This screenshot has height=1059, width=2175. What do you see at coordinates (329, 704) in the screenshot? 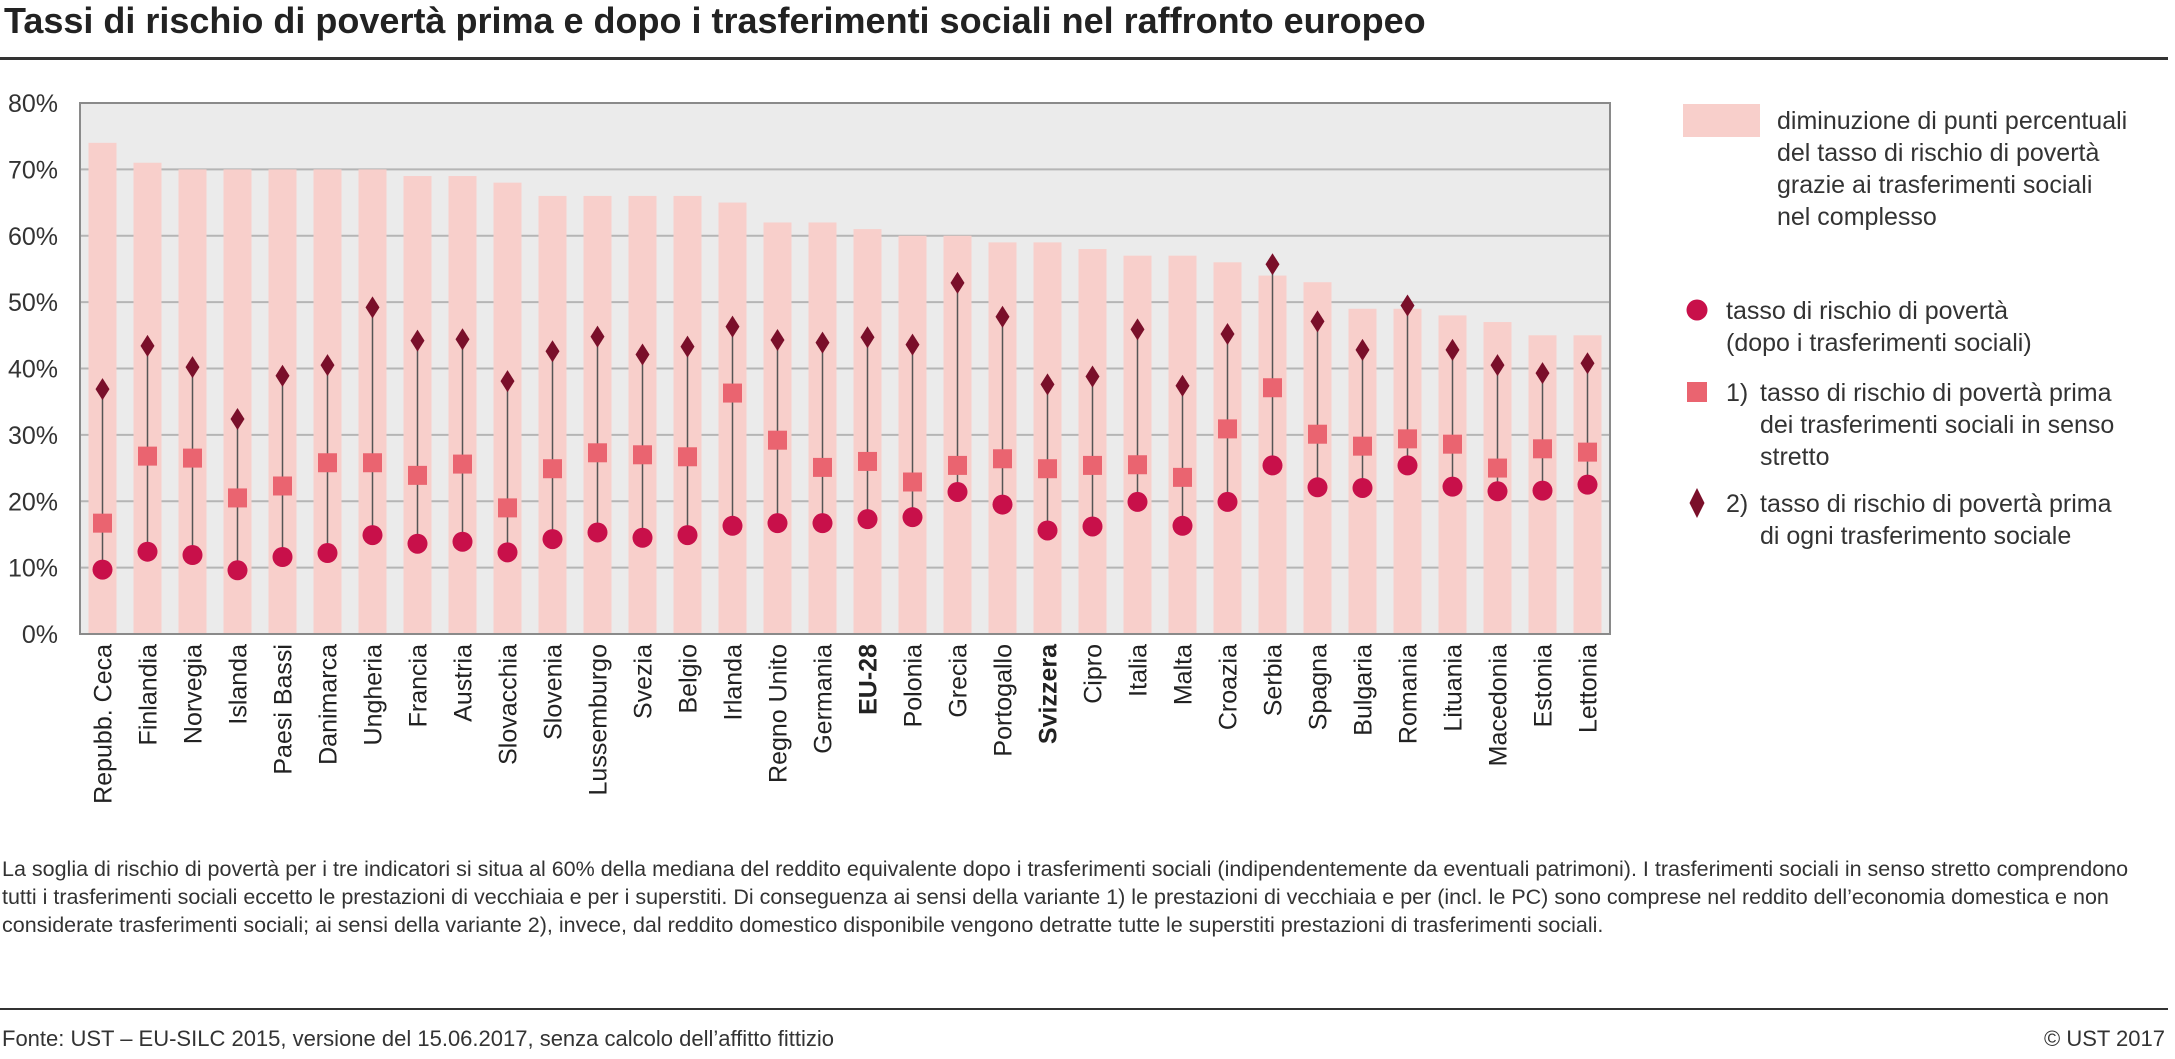
I see `x-tick-label: Danimarca` at bounding box center [329, 704].